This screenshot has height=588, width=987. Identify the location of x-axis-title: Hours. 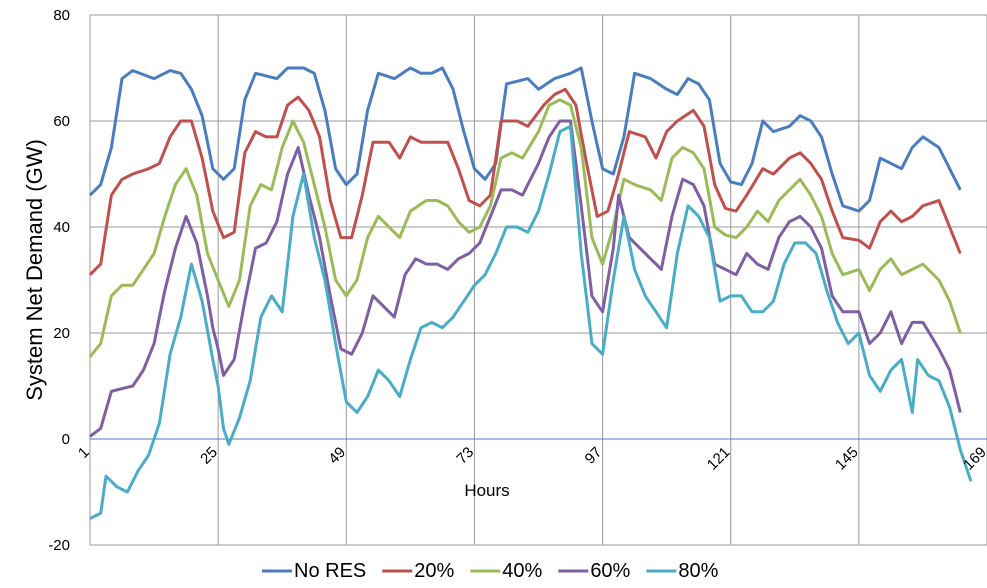
(486, 490).